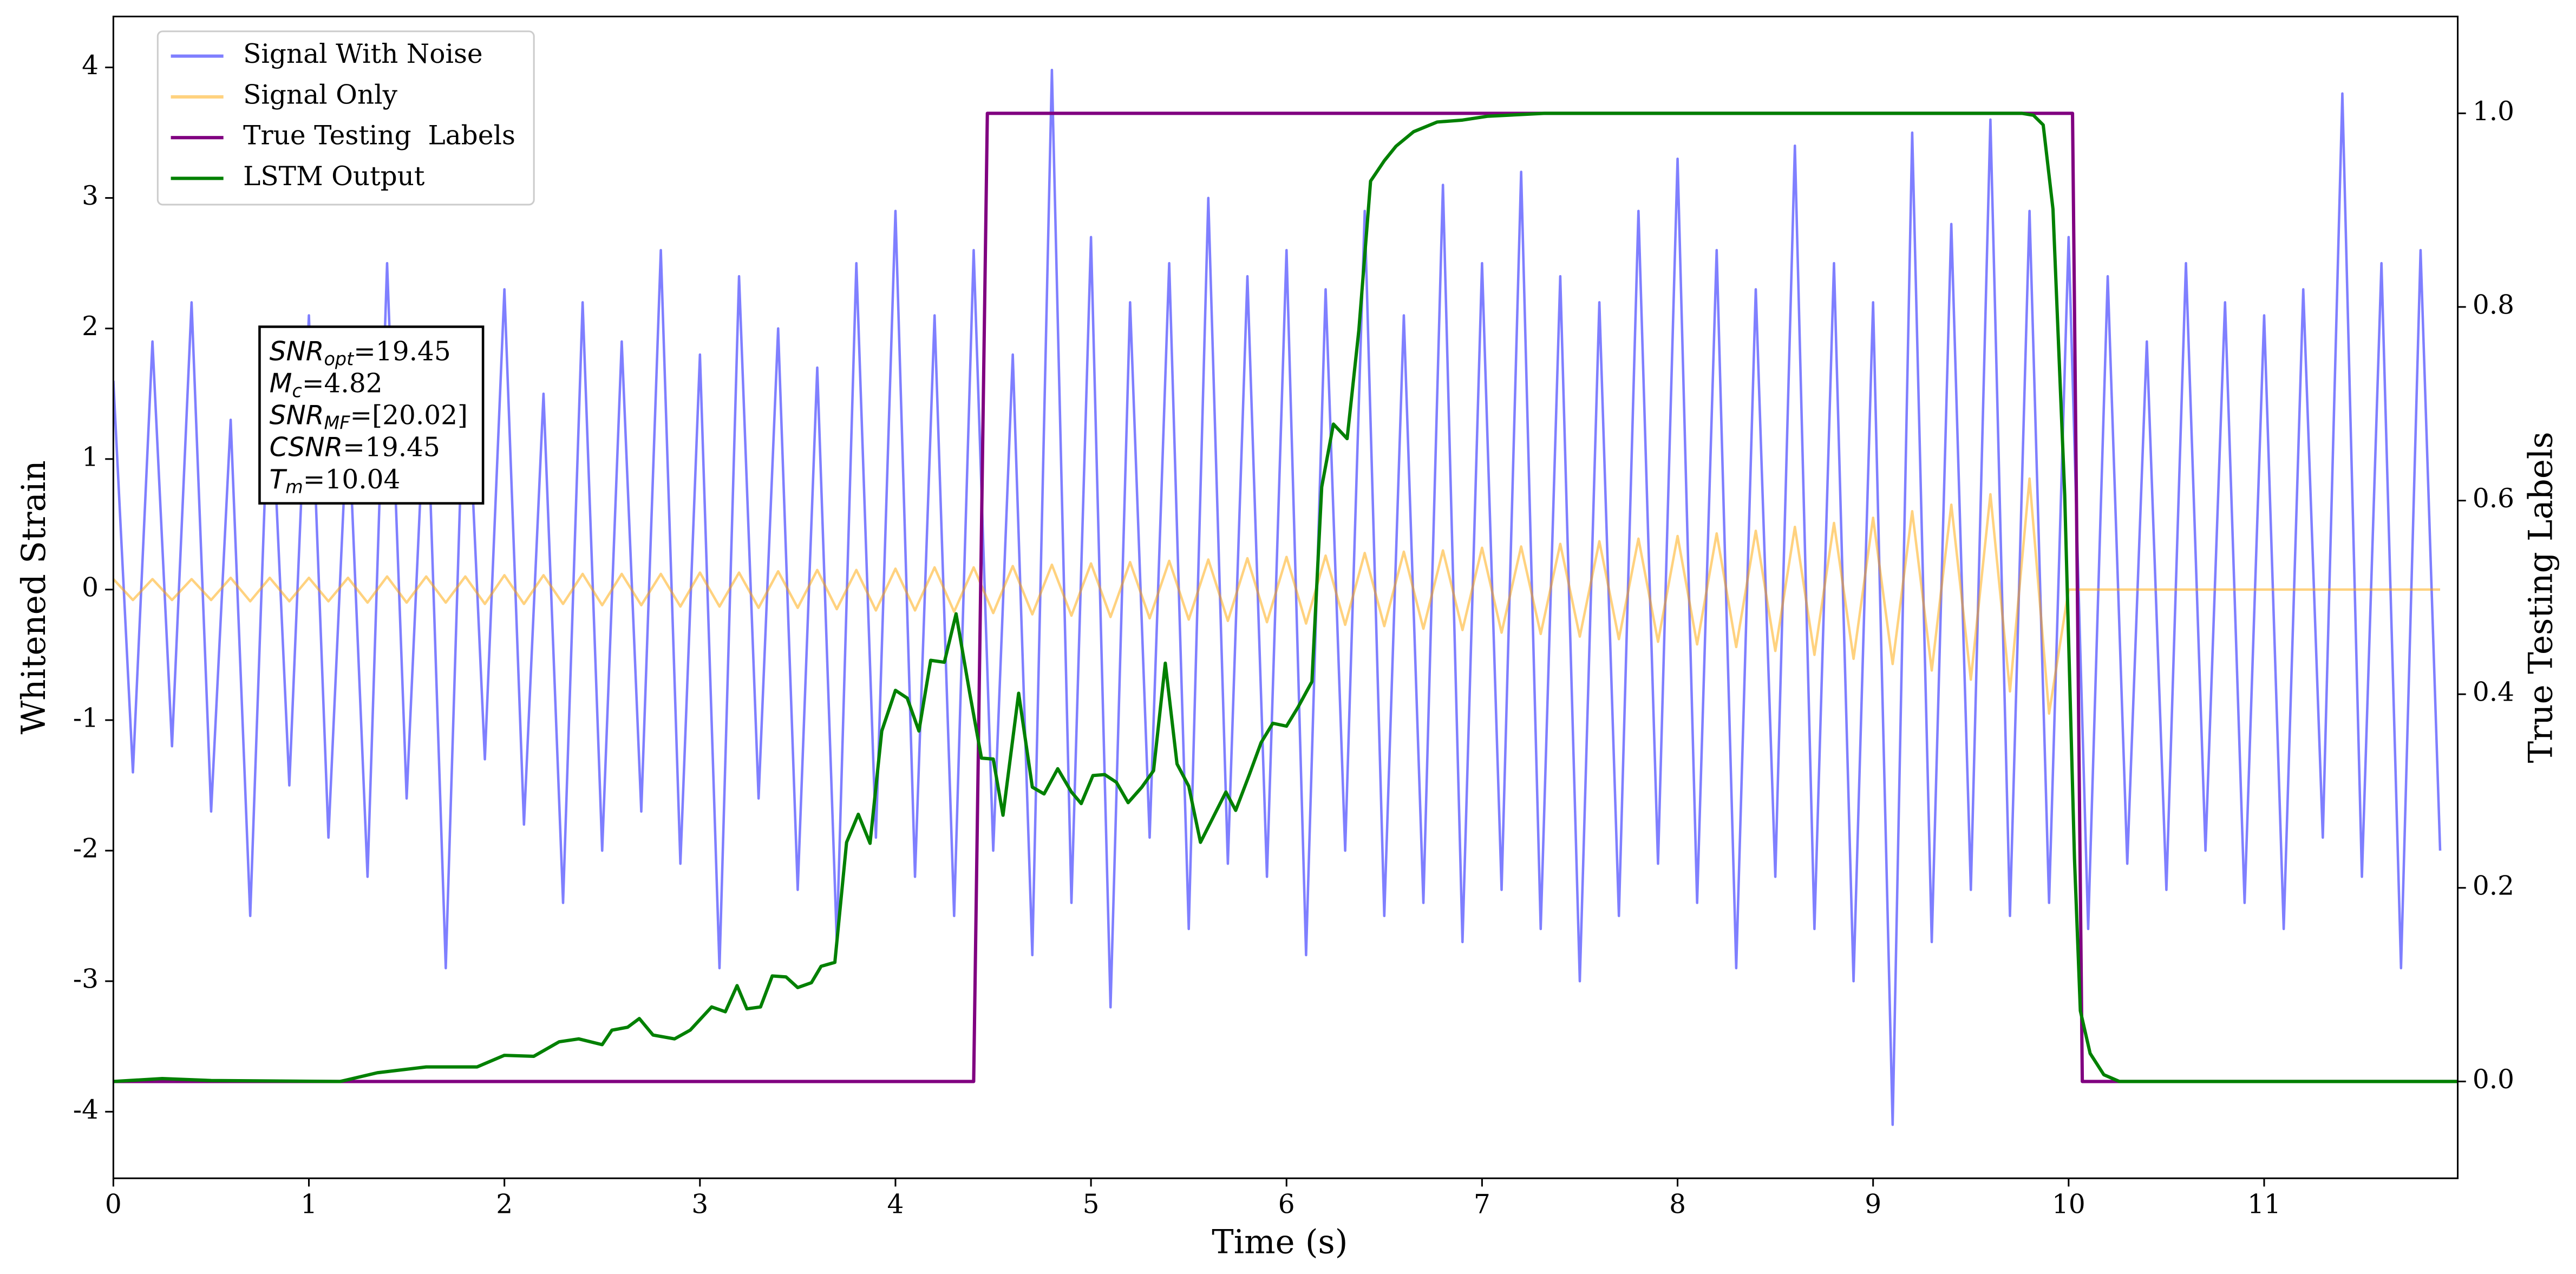 This screenshot has height=1274, width=2576. I want to click on x-tick-label: 4, so click(895, 1204).